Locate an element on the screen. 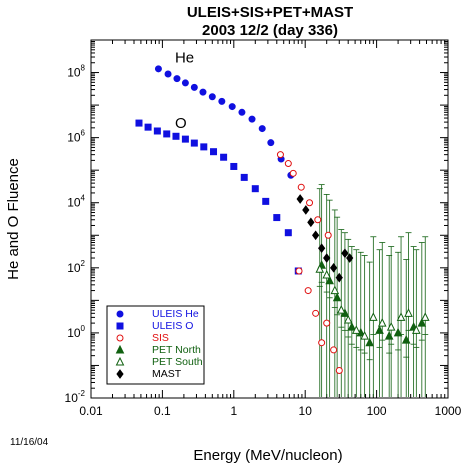 The height and width of the screenshot is (468, 471). y-tick-label: 10² is located at coordinates (76, 267).